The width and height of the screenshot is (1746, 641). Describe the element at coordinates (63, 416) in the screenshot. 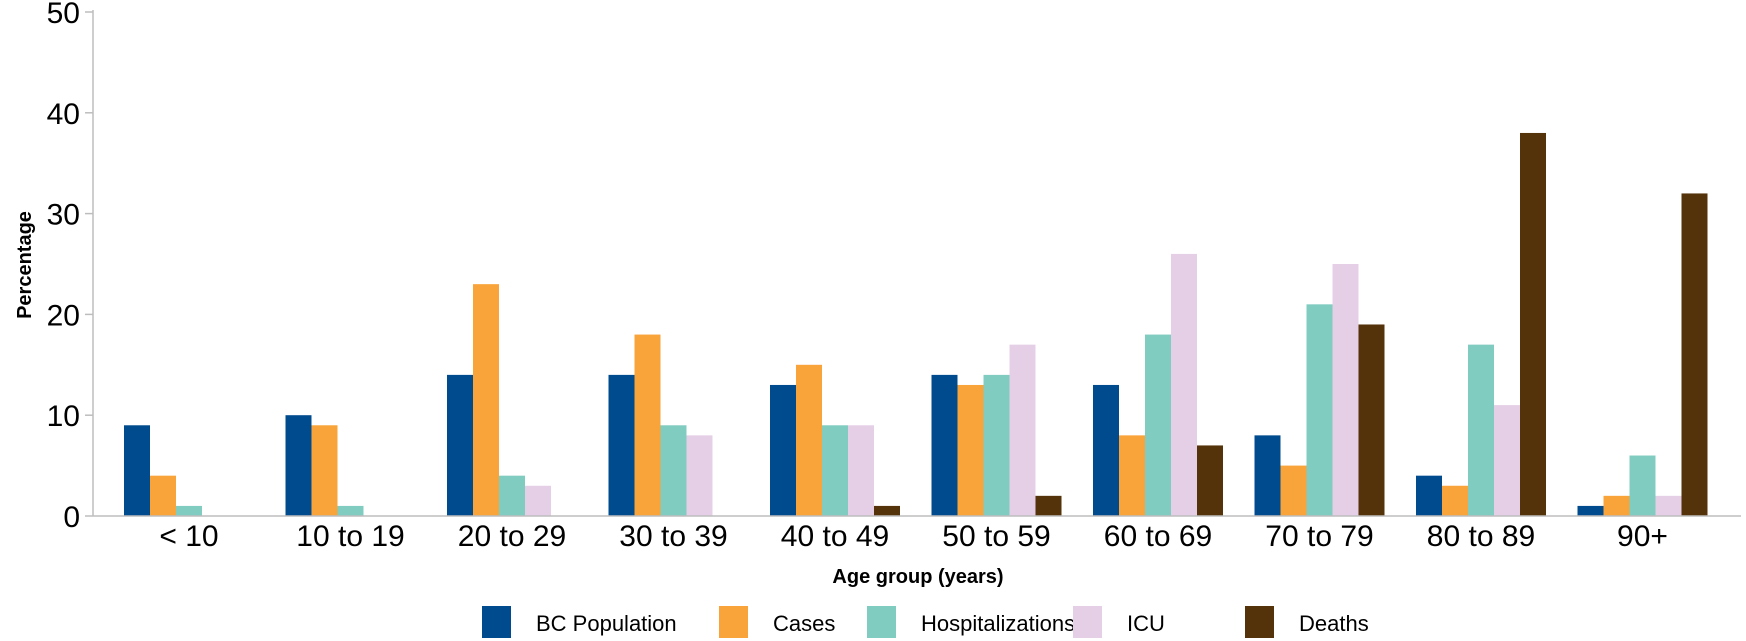

I see `y-tick-label: 10` at that location.